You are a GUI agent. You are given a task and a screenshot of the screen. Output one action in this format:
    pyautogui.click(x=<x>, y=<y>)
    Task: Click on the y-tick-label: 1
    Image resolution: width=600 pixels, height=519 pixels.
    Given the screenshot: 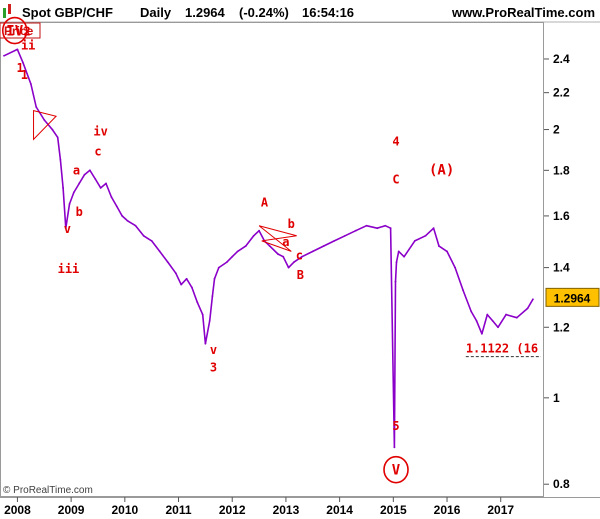 What is the action you would take?
    pyautogui.click(x=556, y=398)
    